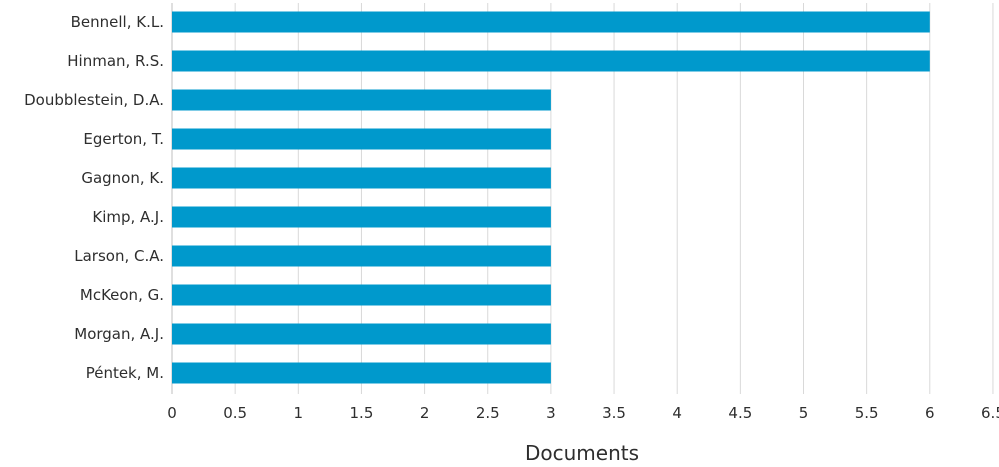 This screenshot has height=467, width=999. What do you see at coordinates (867, 413) in the screenshot?
I see `x-tick-label: 5.5` at bounding box center [867, 413].